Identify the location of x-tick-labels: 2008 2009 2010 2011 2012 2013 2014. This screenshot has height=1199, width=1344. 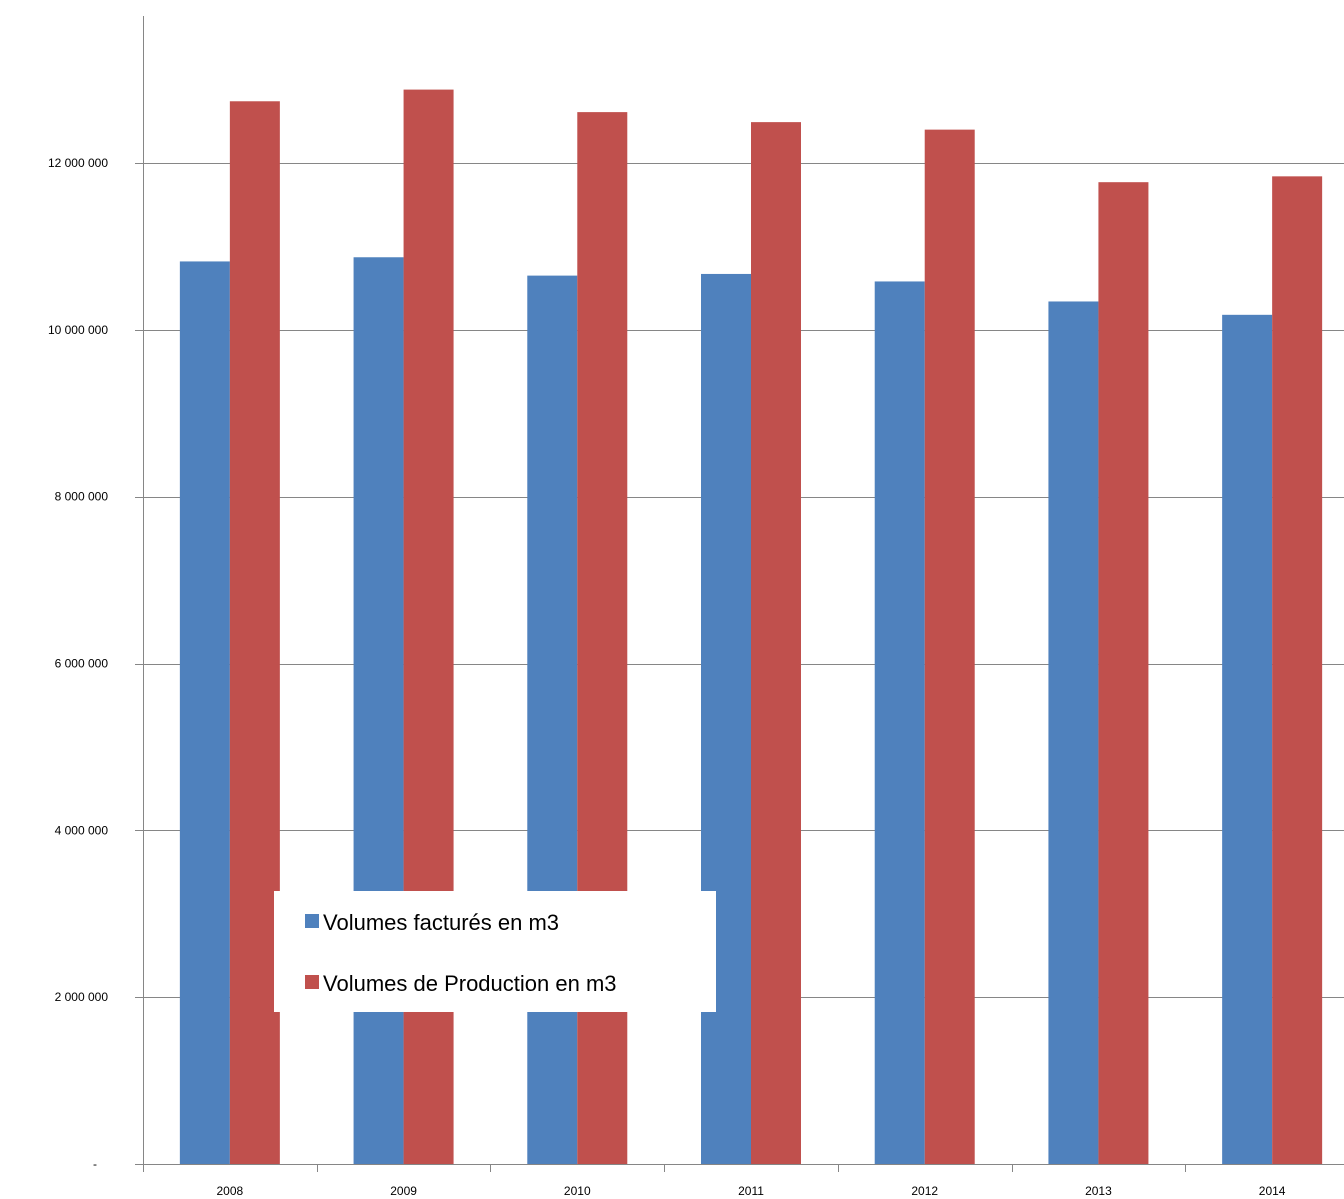
(751, 1191).